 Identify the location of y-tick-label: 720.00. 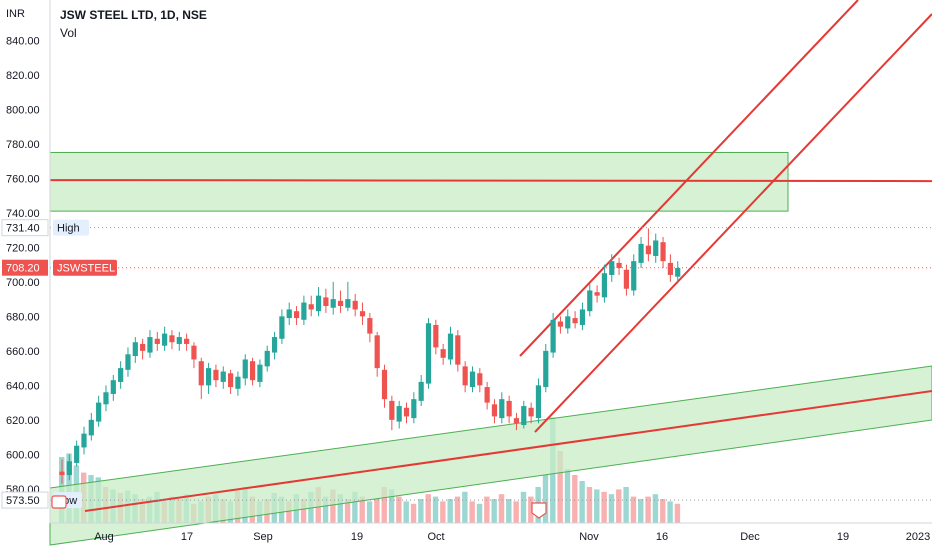
(23, 248).